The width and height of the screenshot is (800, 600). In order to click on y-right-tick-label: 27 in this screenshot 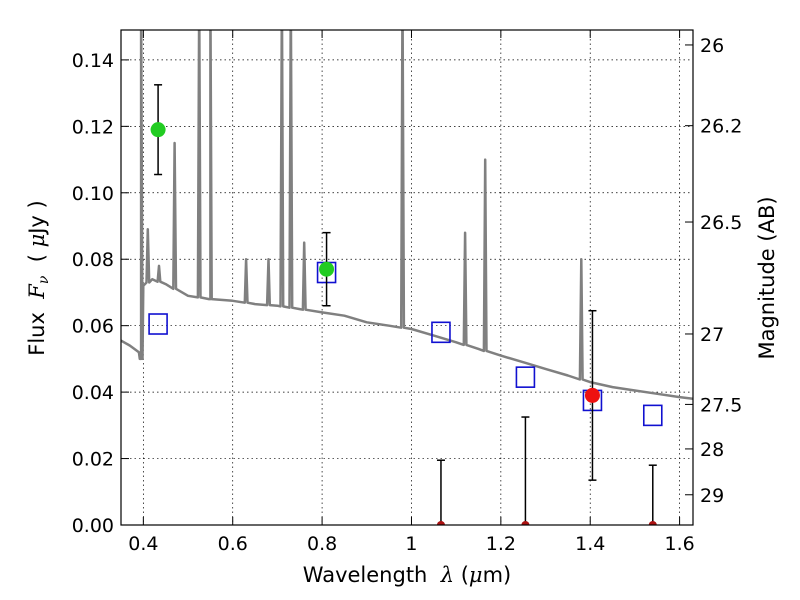, I will do `click(712, 335)`.